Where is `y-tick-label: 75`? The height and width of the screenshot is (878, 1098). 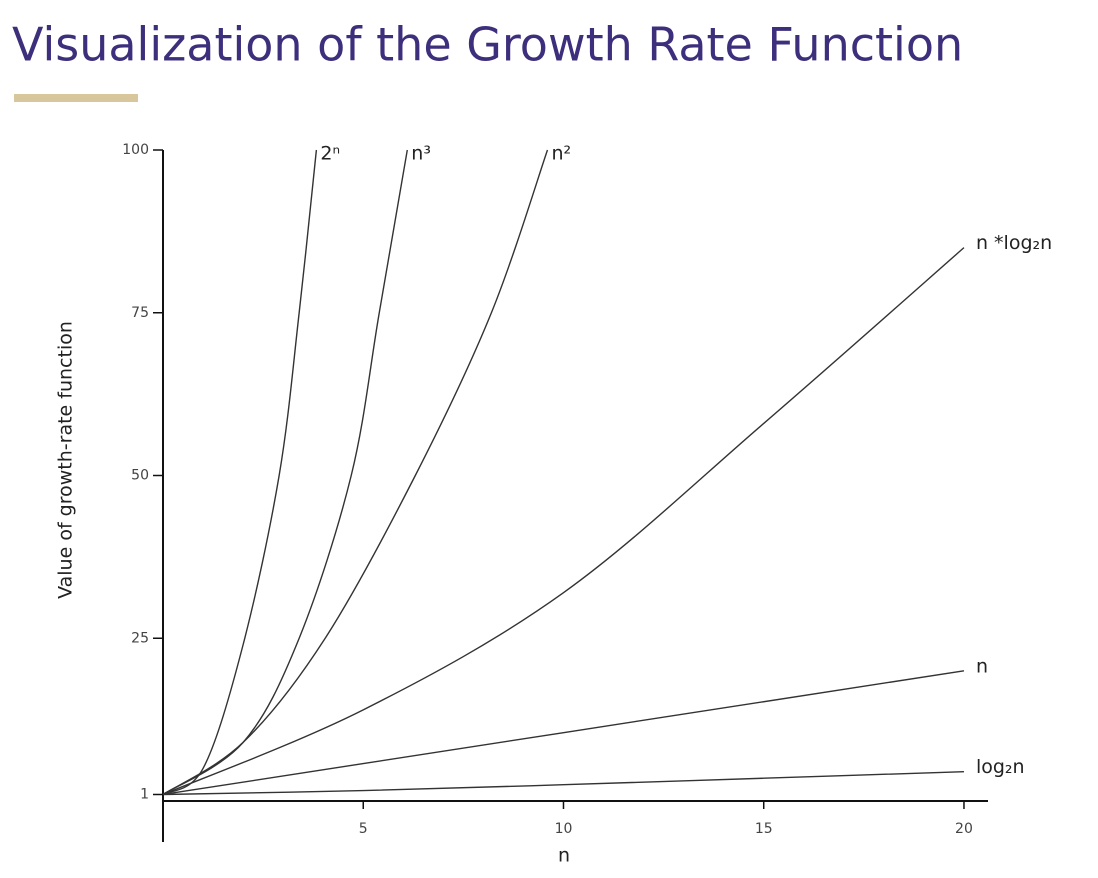 y-tick-label: 75 is located at coordinates (140, 313).